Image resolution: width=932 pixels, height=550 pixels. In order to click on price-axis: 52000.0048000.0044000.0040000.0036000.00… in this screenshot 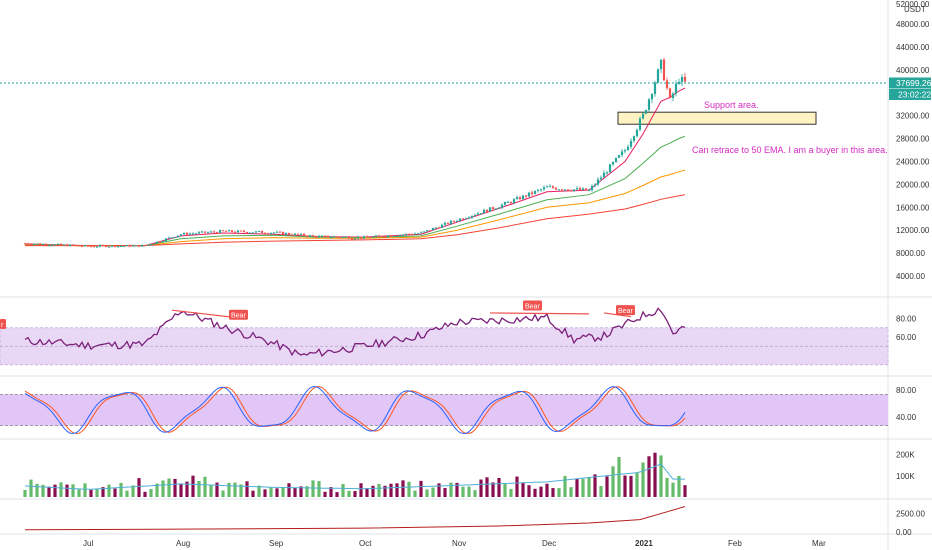, I will do `click(913, 140)`.